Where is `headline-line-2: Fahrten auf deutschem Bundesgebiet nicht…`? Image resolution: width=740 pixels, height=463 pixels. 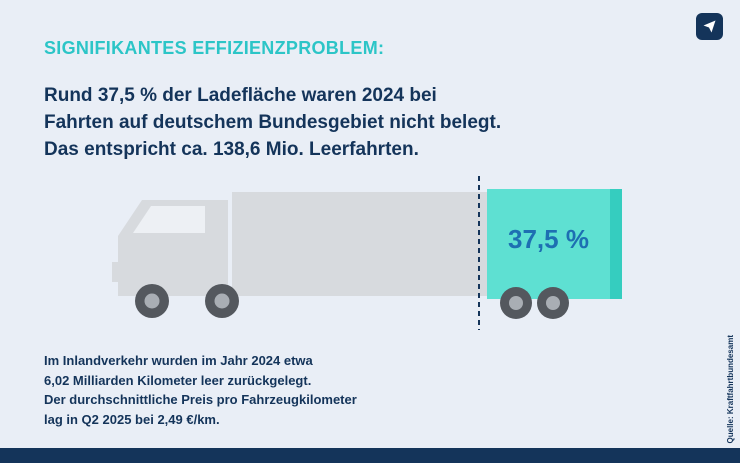 headline-line-2: Fahrten auf deutschem Bundesgebiet nicht… is located at coordinates (273, 122).